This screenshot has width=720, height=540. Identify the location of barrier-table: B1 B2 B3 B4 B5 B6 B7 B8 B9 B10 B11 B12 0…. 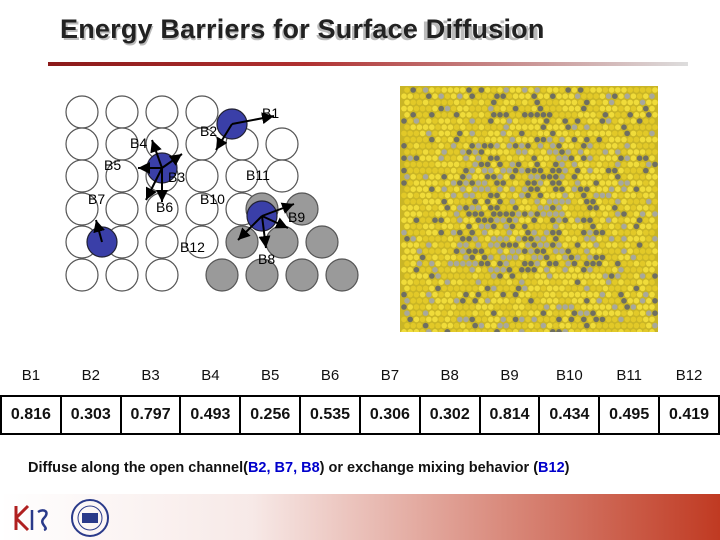
(360, 395).